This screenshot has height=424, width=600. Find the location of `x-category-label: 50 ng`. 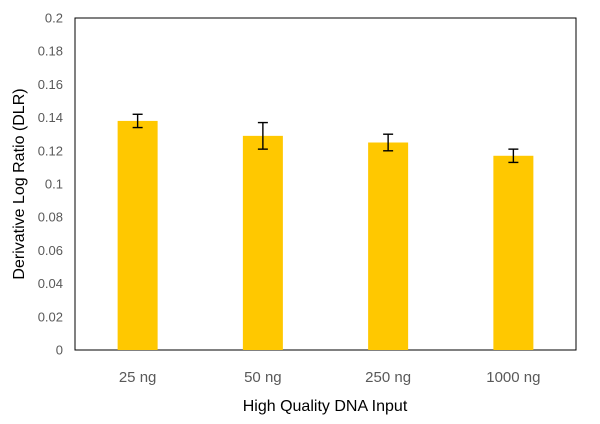

x-category-label: 50 ng is located at coordinates (263, 377).